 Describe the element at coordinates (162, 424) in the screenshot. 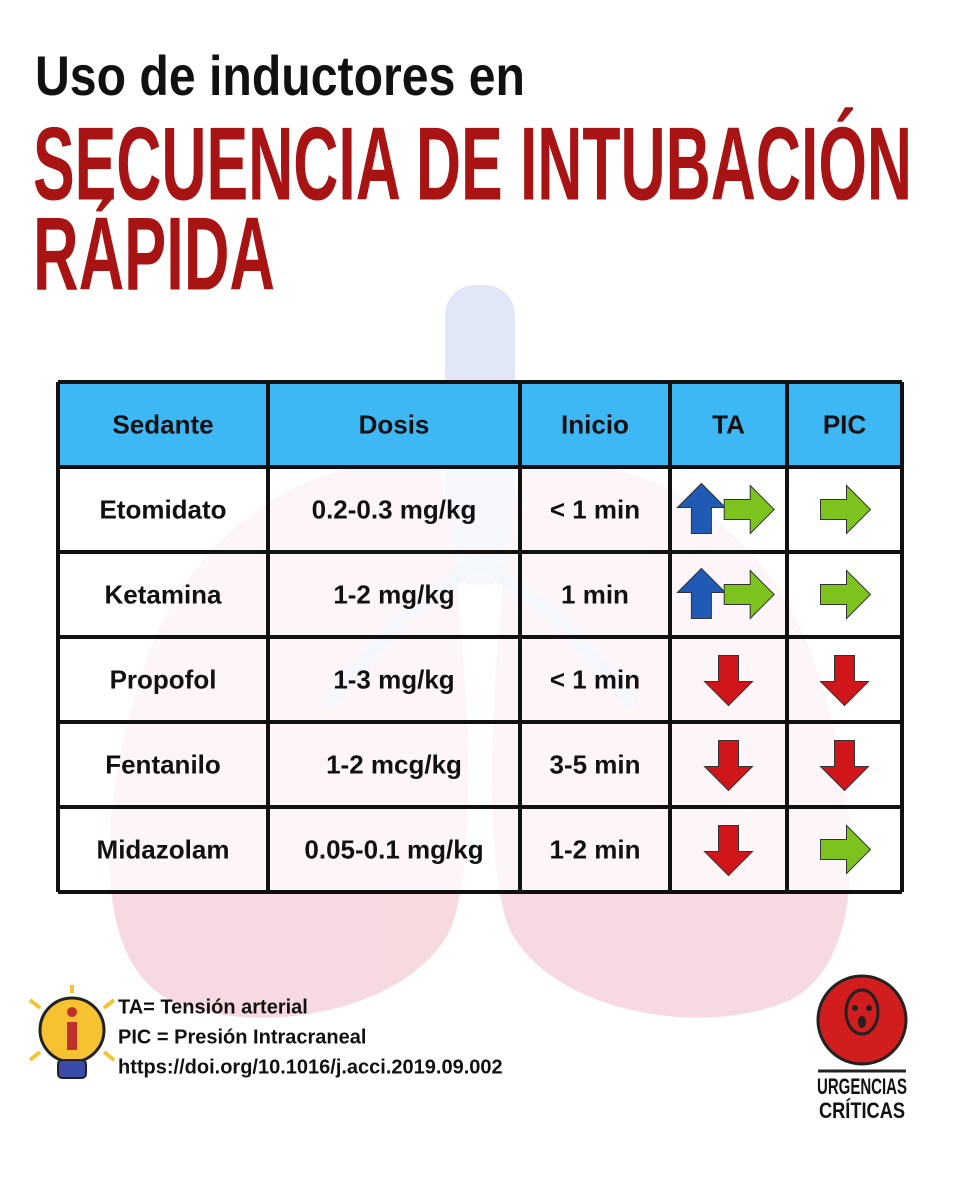

I see `column-header: Sedante` at that location.